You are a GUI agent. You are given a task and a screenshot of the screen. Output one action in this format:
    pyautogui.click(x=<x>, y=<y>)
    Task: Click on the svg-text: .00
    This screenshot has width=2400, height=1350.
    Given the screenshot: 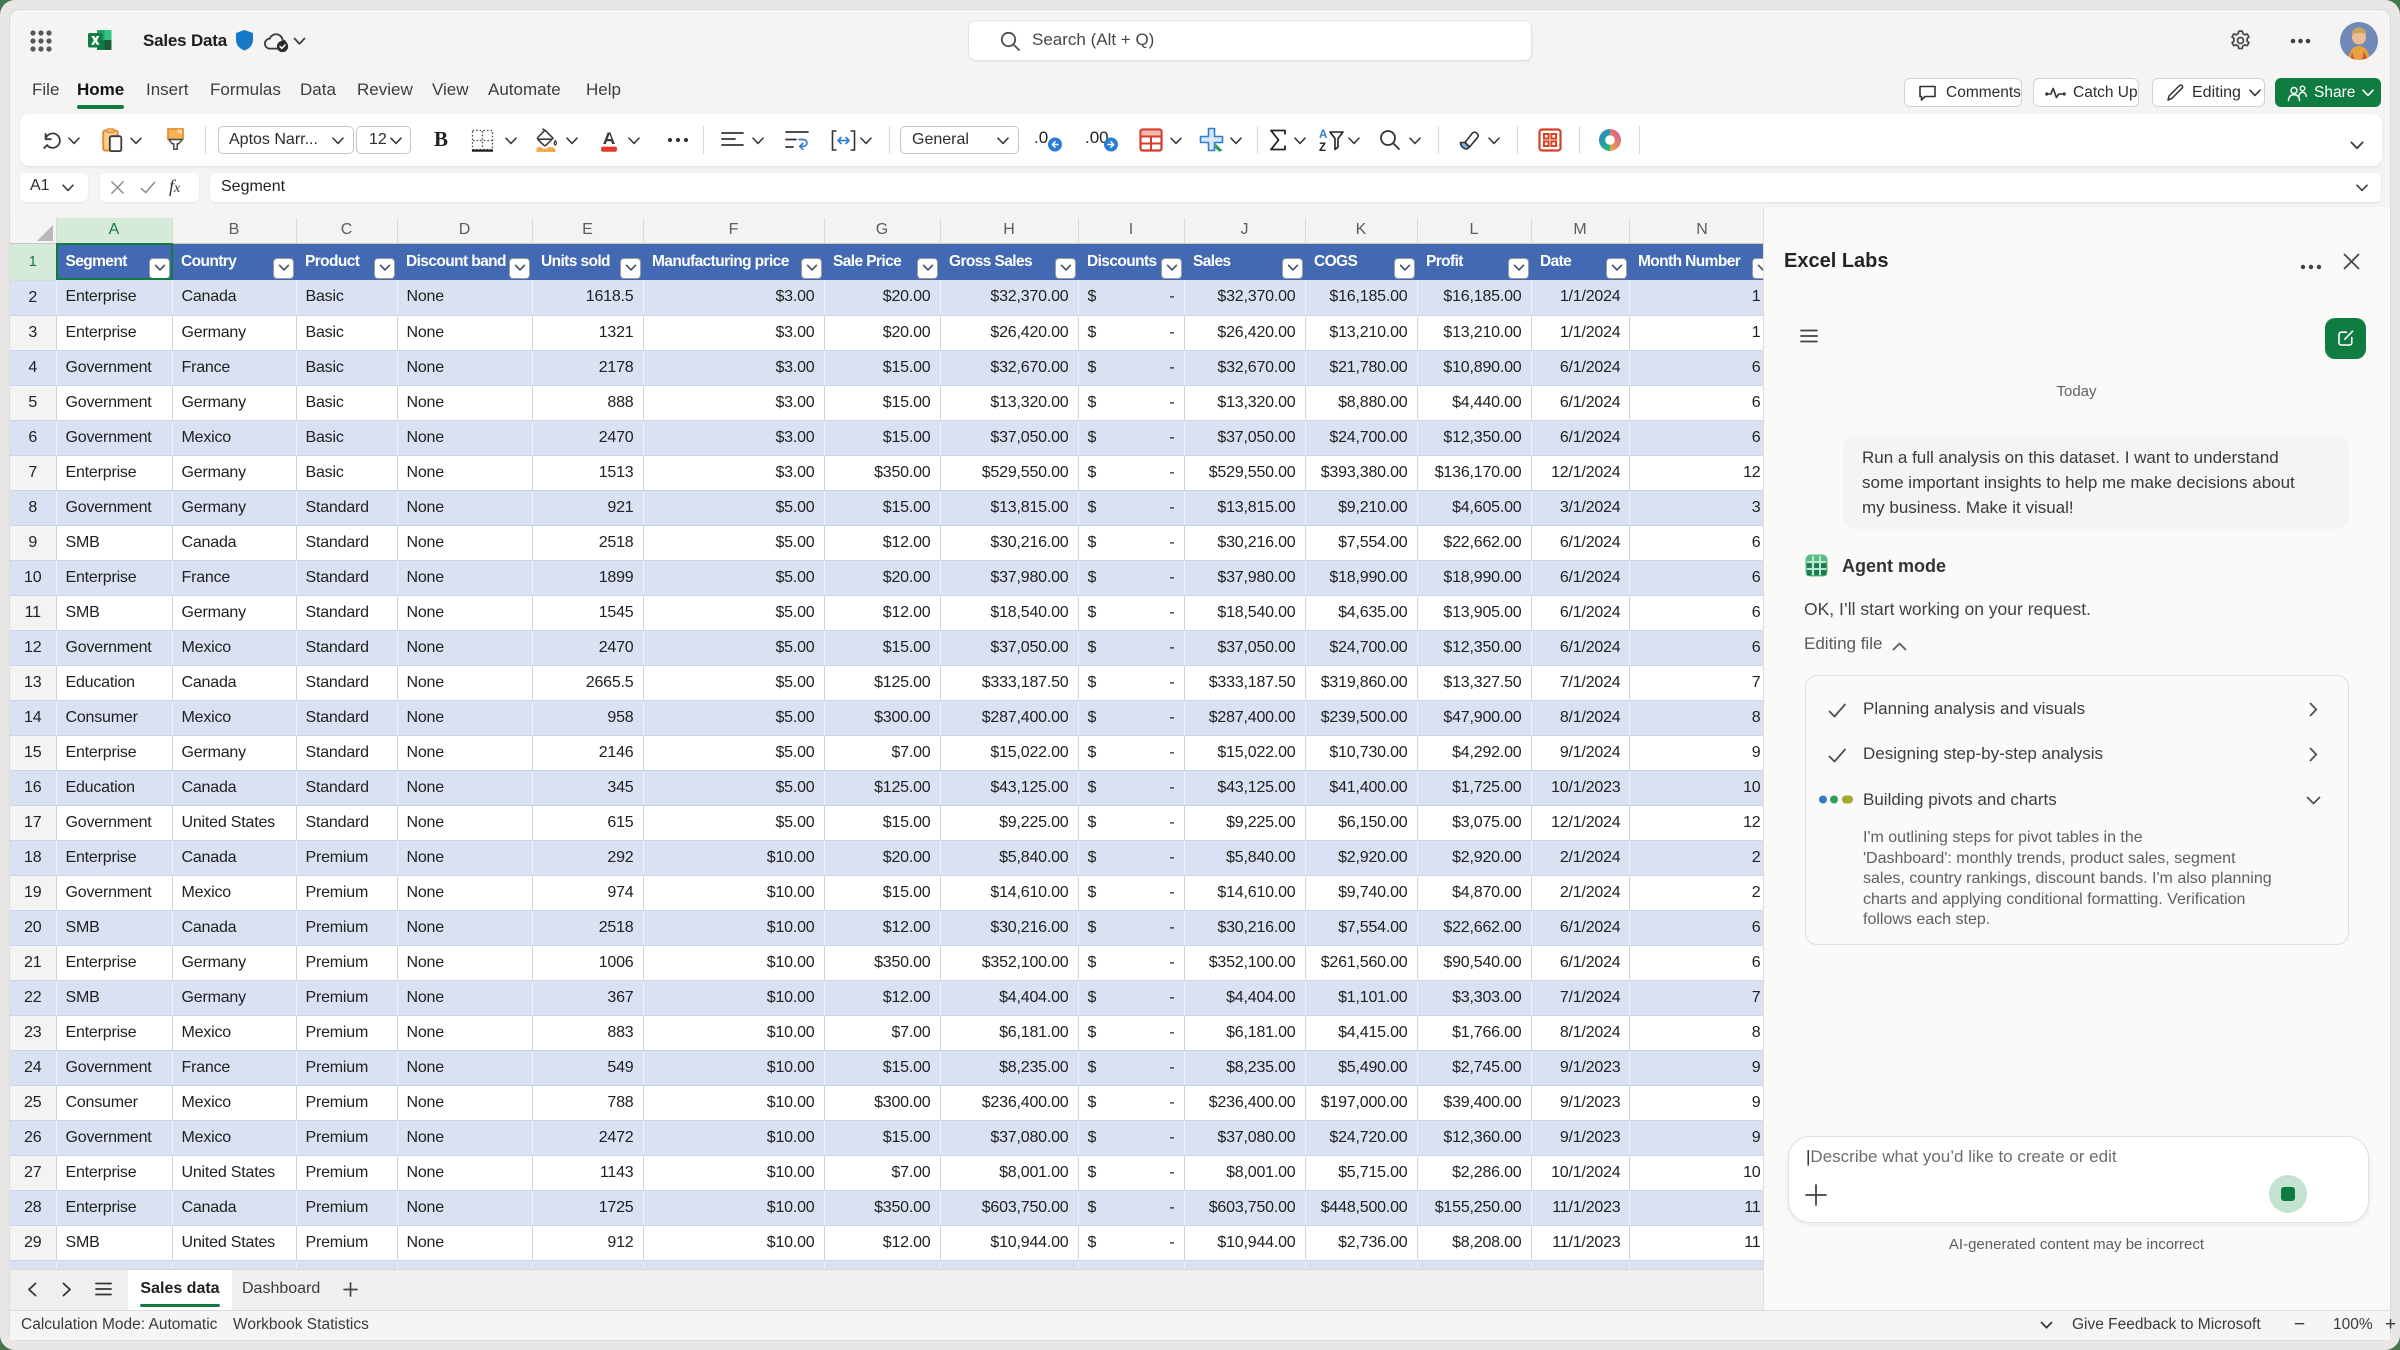 What is the action you would take?
    pyautogui.click(x=1097, y=137)
    